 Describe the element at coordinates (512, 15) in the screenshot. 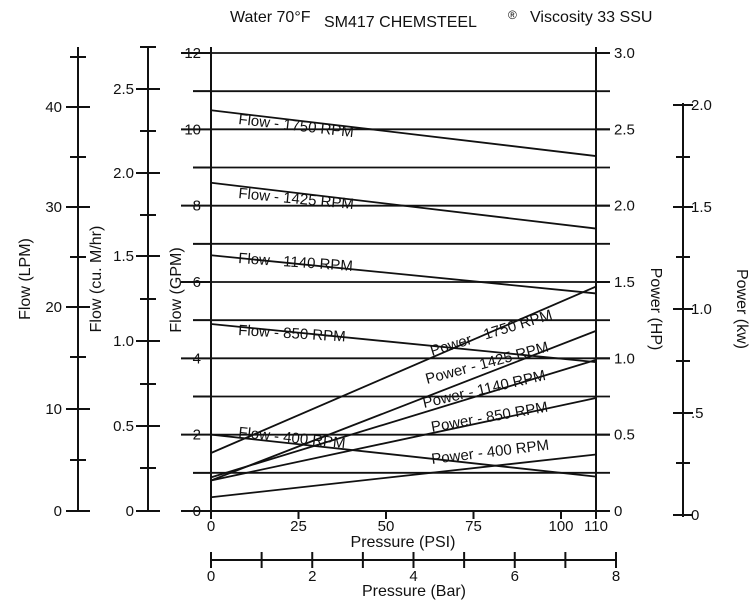

I see `chart-title-registered-mark: ®` at that location.